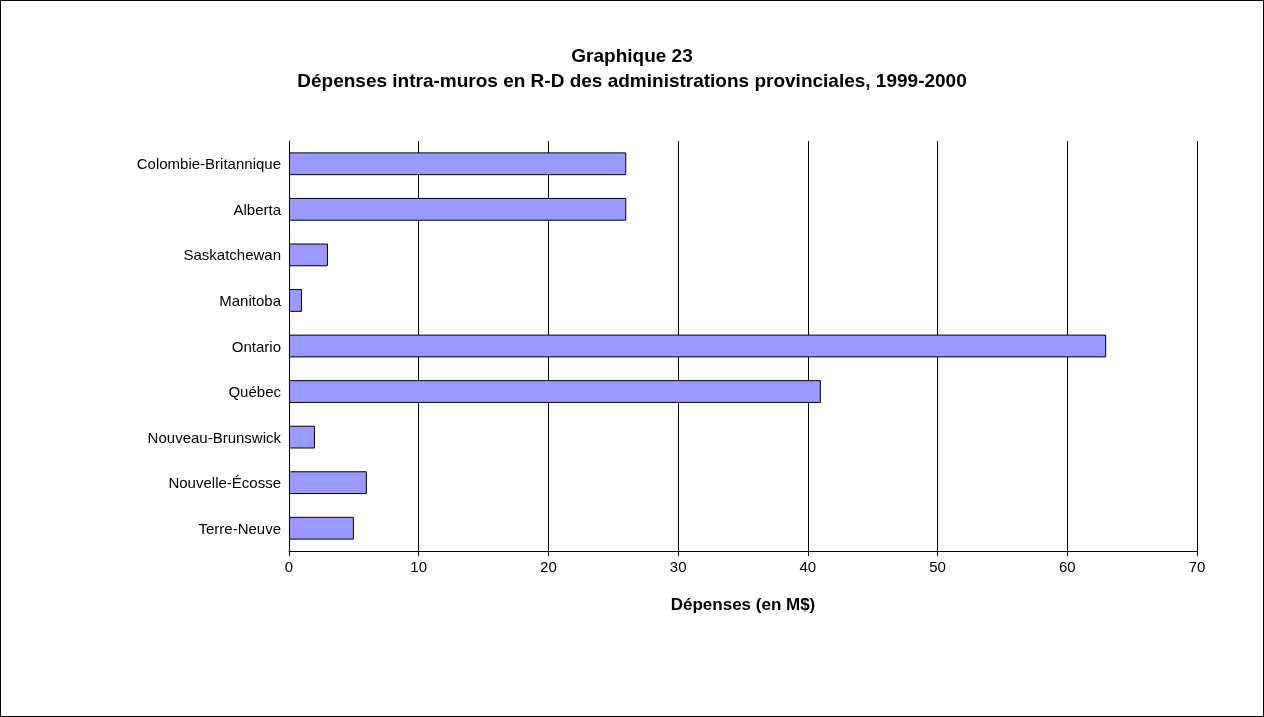  Describe the element at coordinates (808, 566) in the screenshot. I see `x-tick-label: 40` at that location.